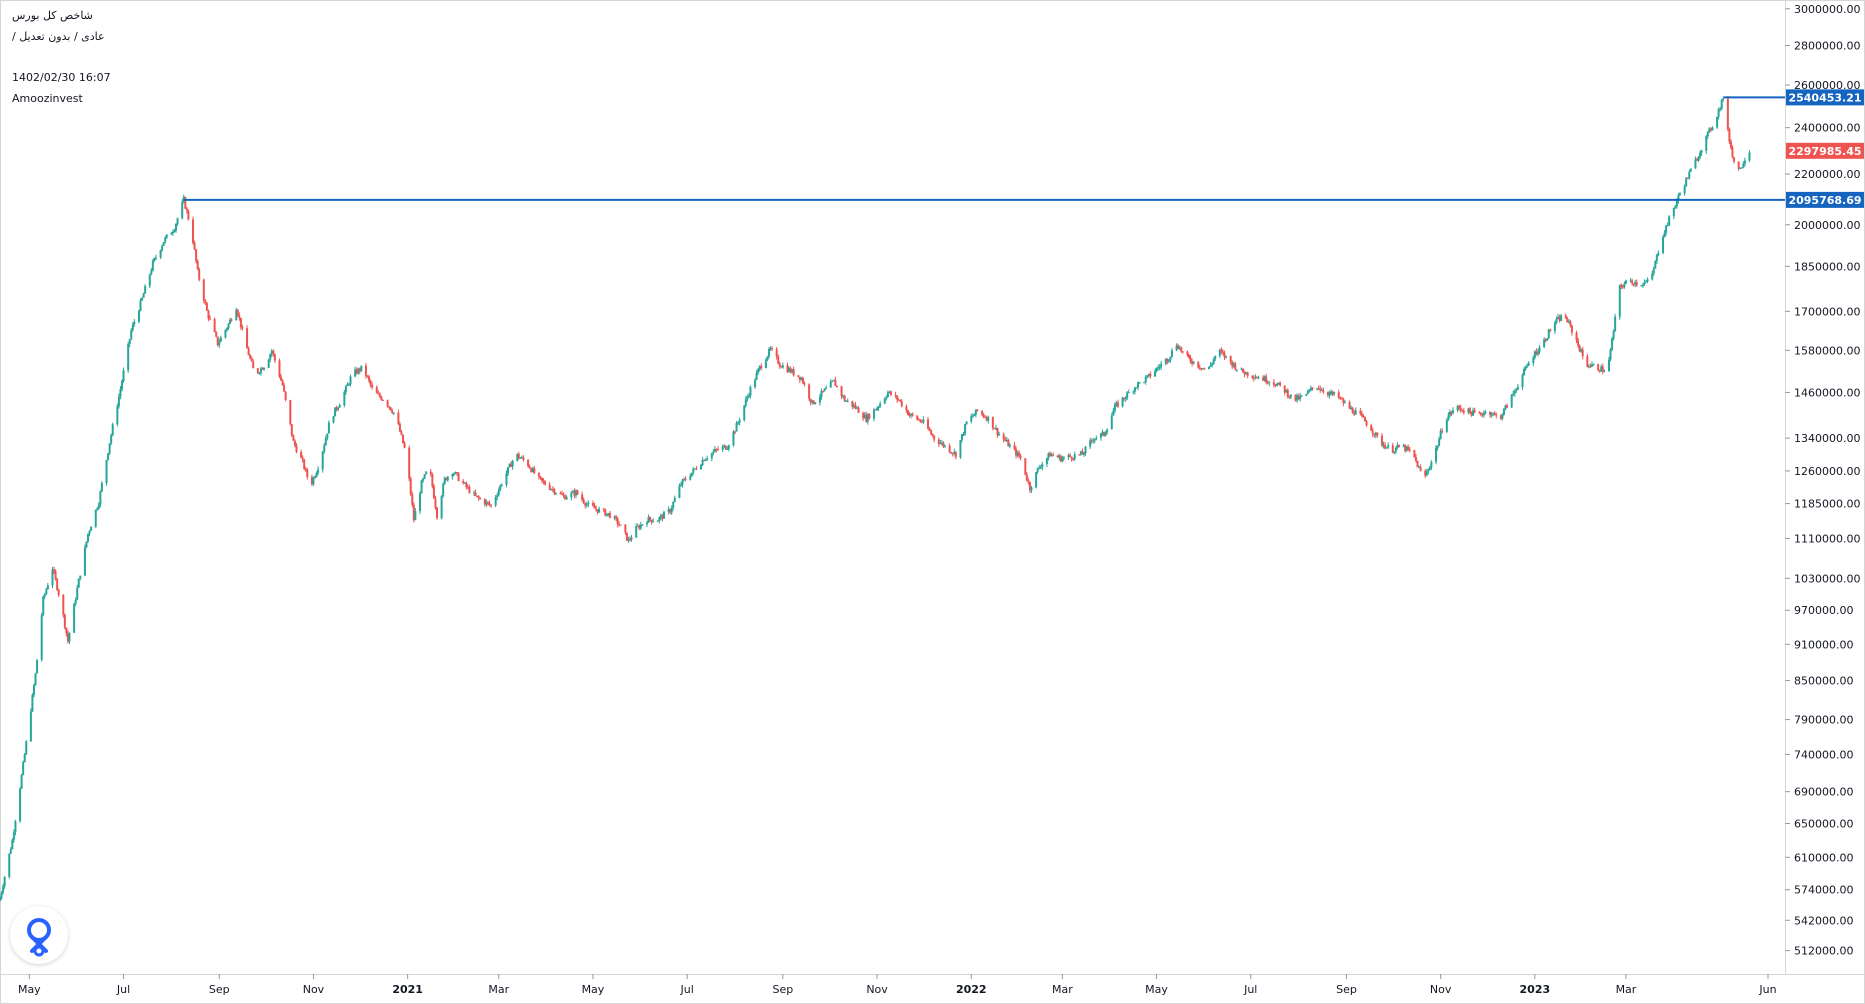 This screenshot has width=1865, height=1004. What do you see at coordinates (1827, 174) in the screenshot?
I see `price-tick-label: 2200000.00` at bounding box center [1827, 174].